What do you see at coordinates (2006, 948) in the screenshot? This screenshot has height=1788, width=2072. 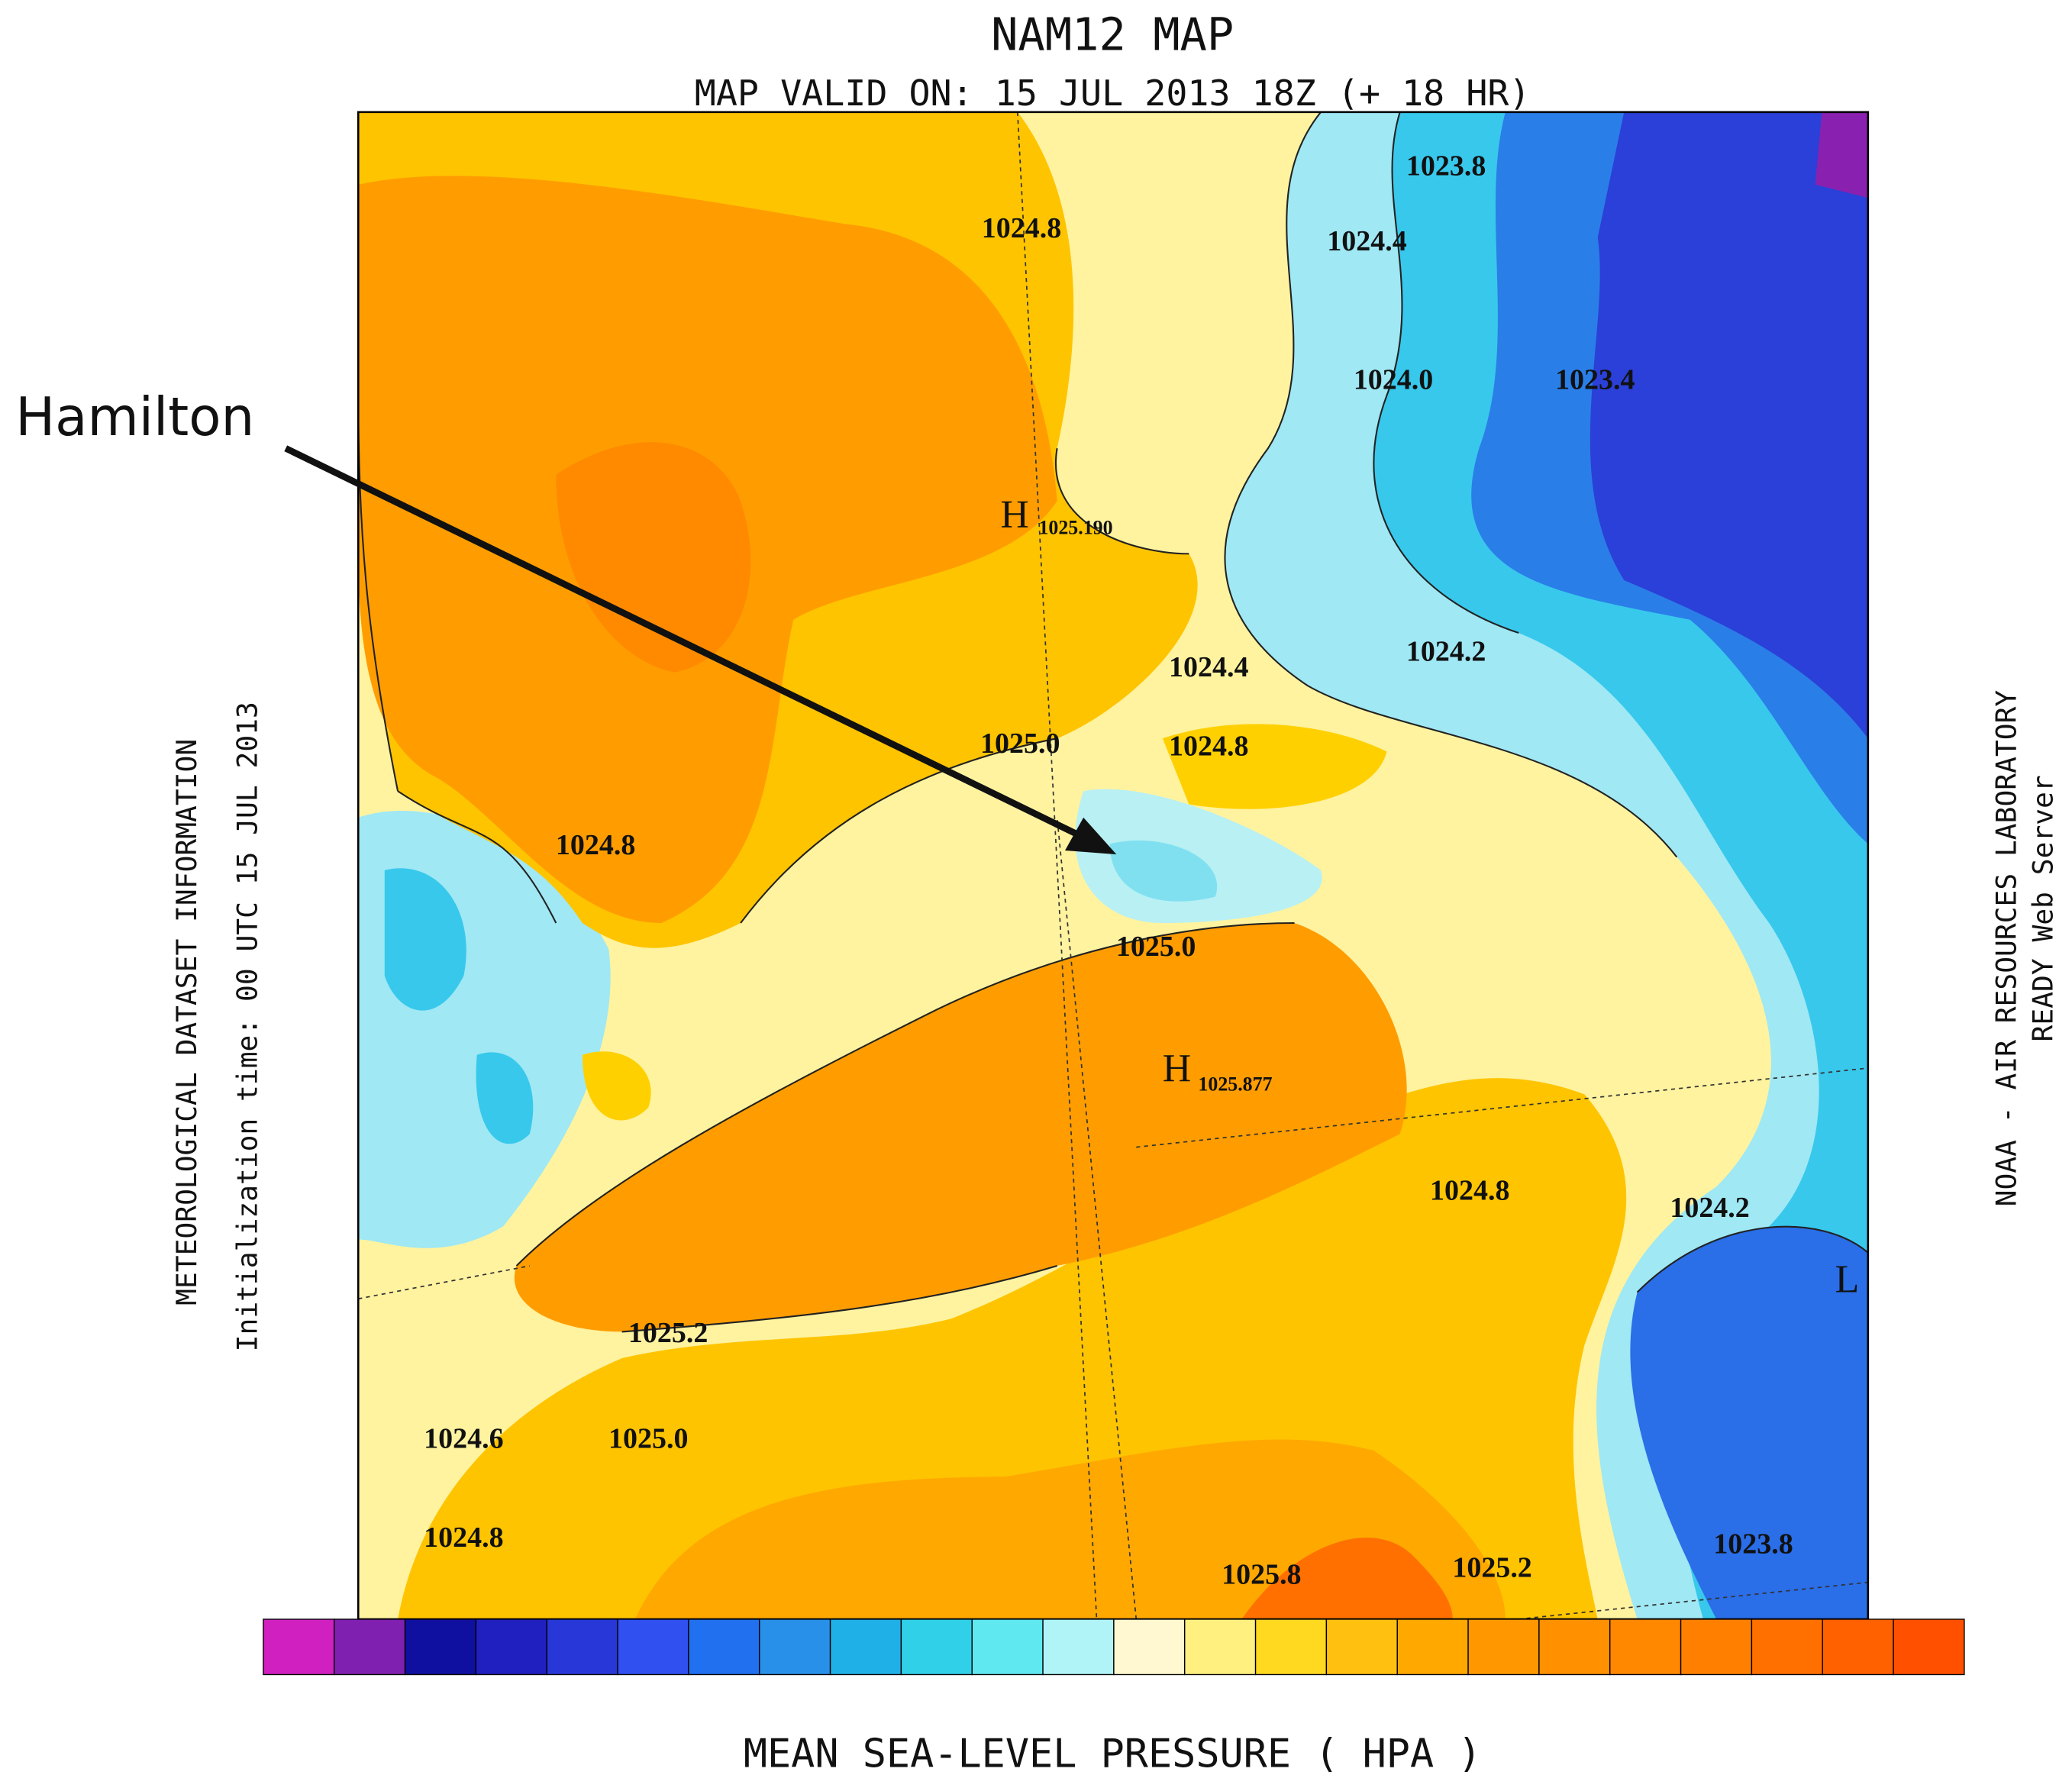 I see `side-label: NOAA - AIR RESOURCES LABORATORY` at bounding box center [2006, 948].